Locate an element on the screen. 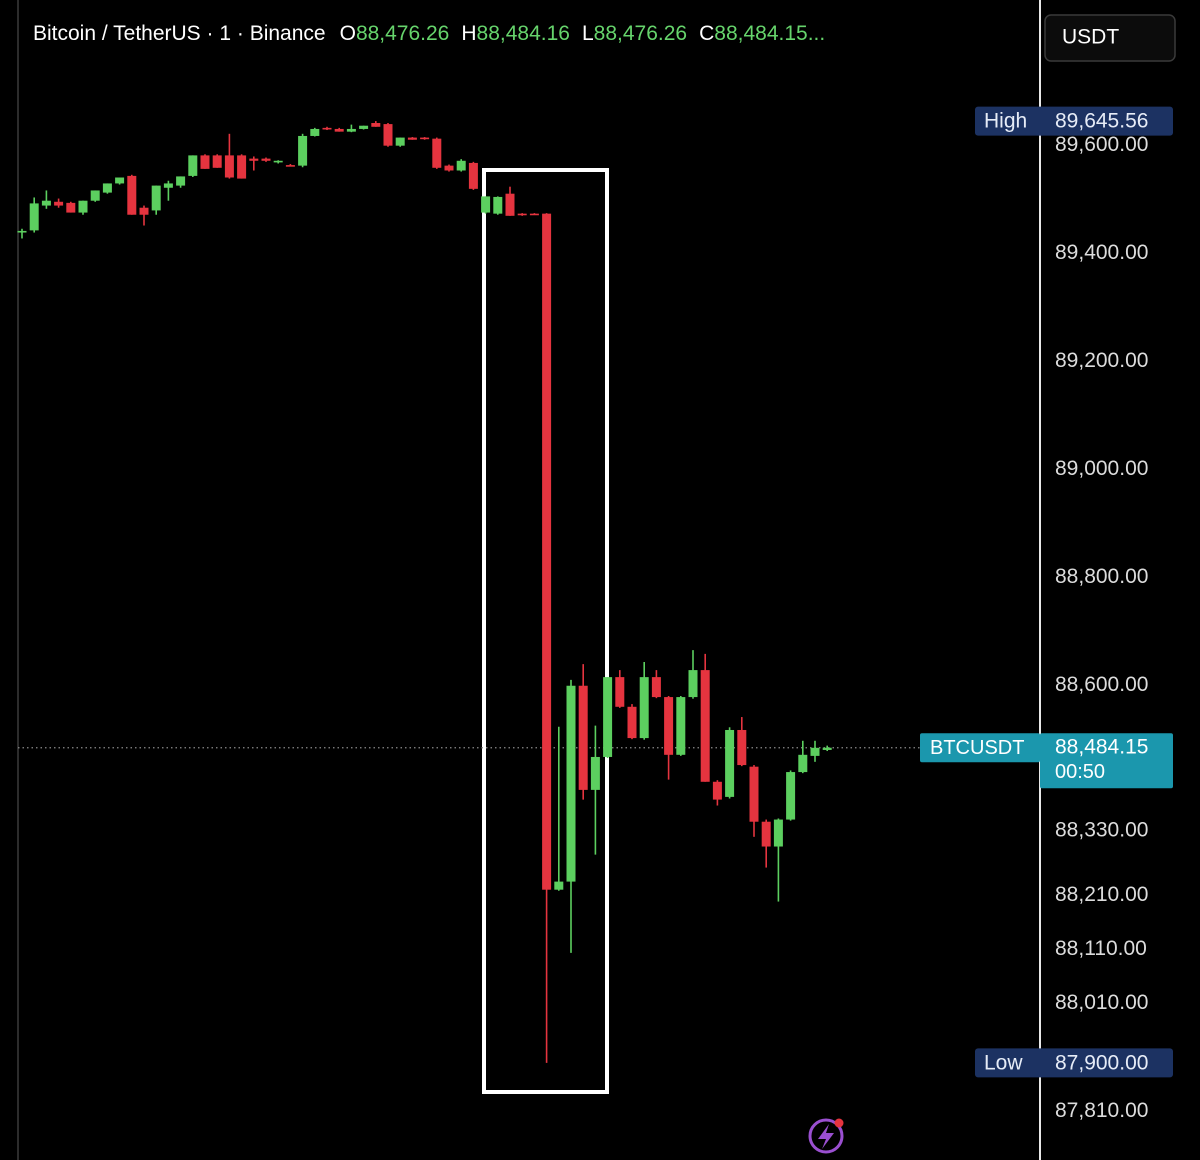 This screenshot has height=1160, width=1200. alert-icon-dot is located at coordinates (839, 1123).